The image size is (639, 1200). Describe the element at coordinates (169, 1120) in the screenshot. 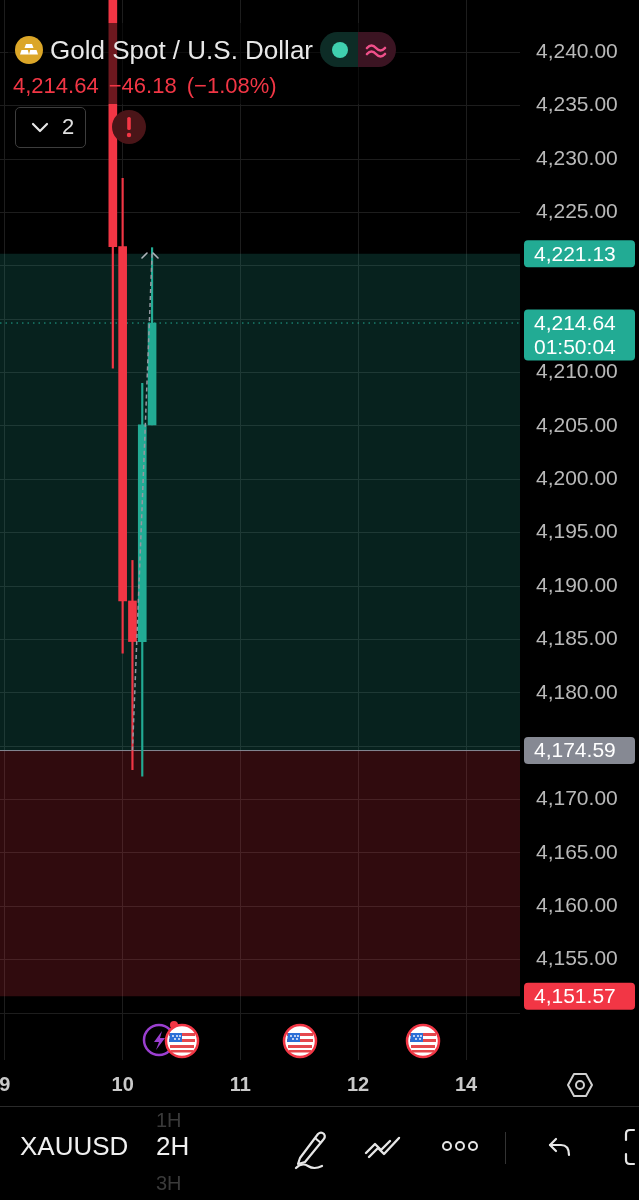

I see `text: 1H` at that location.